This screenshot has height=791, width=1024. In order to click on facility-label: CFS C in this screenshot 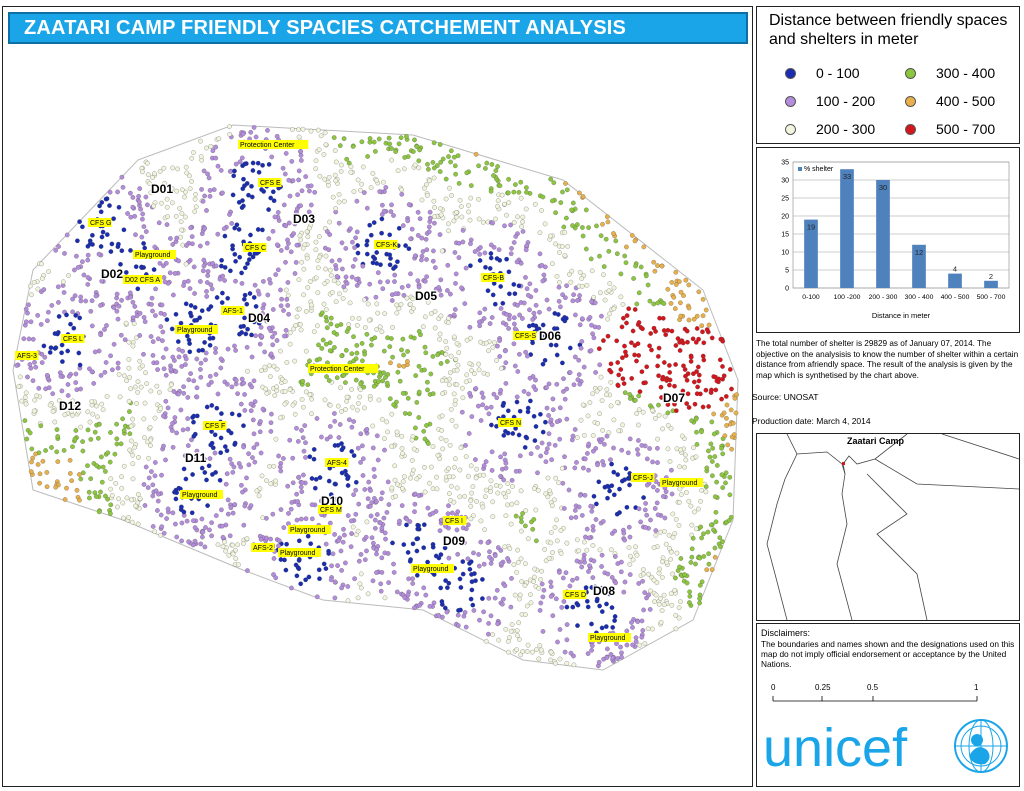, I will do `click(255, 247)`.